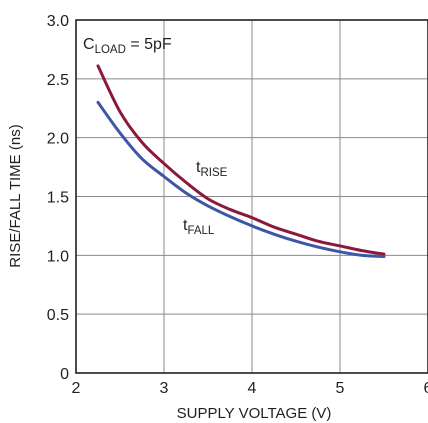  What do you see at coordinates (58, 198) in the screenshot?
I see `y-tick-label: 1.5` at bounding box center [58, 198].